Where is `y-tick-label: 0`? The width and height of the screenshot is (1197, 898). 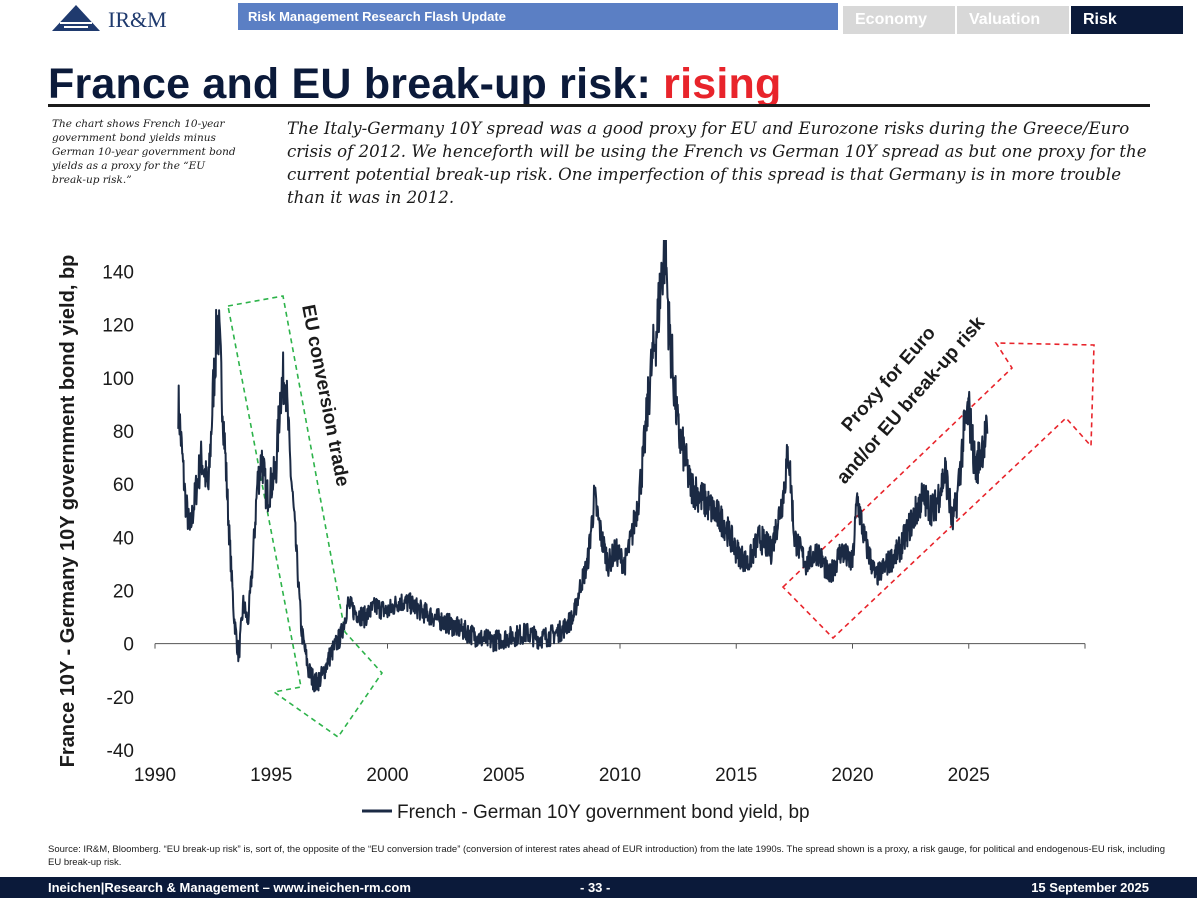 y-tick-label: 0 is located at coordinates (128, 645).